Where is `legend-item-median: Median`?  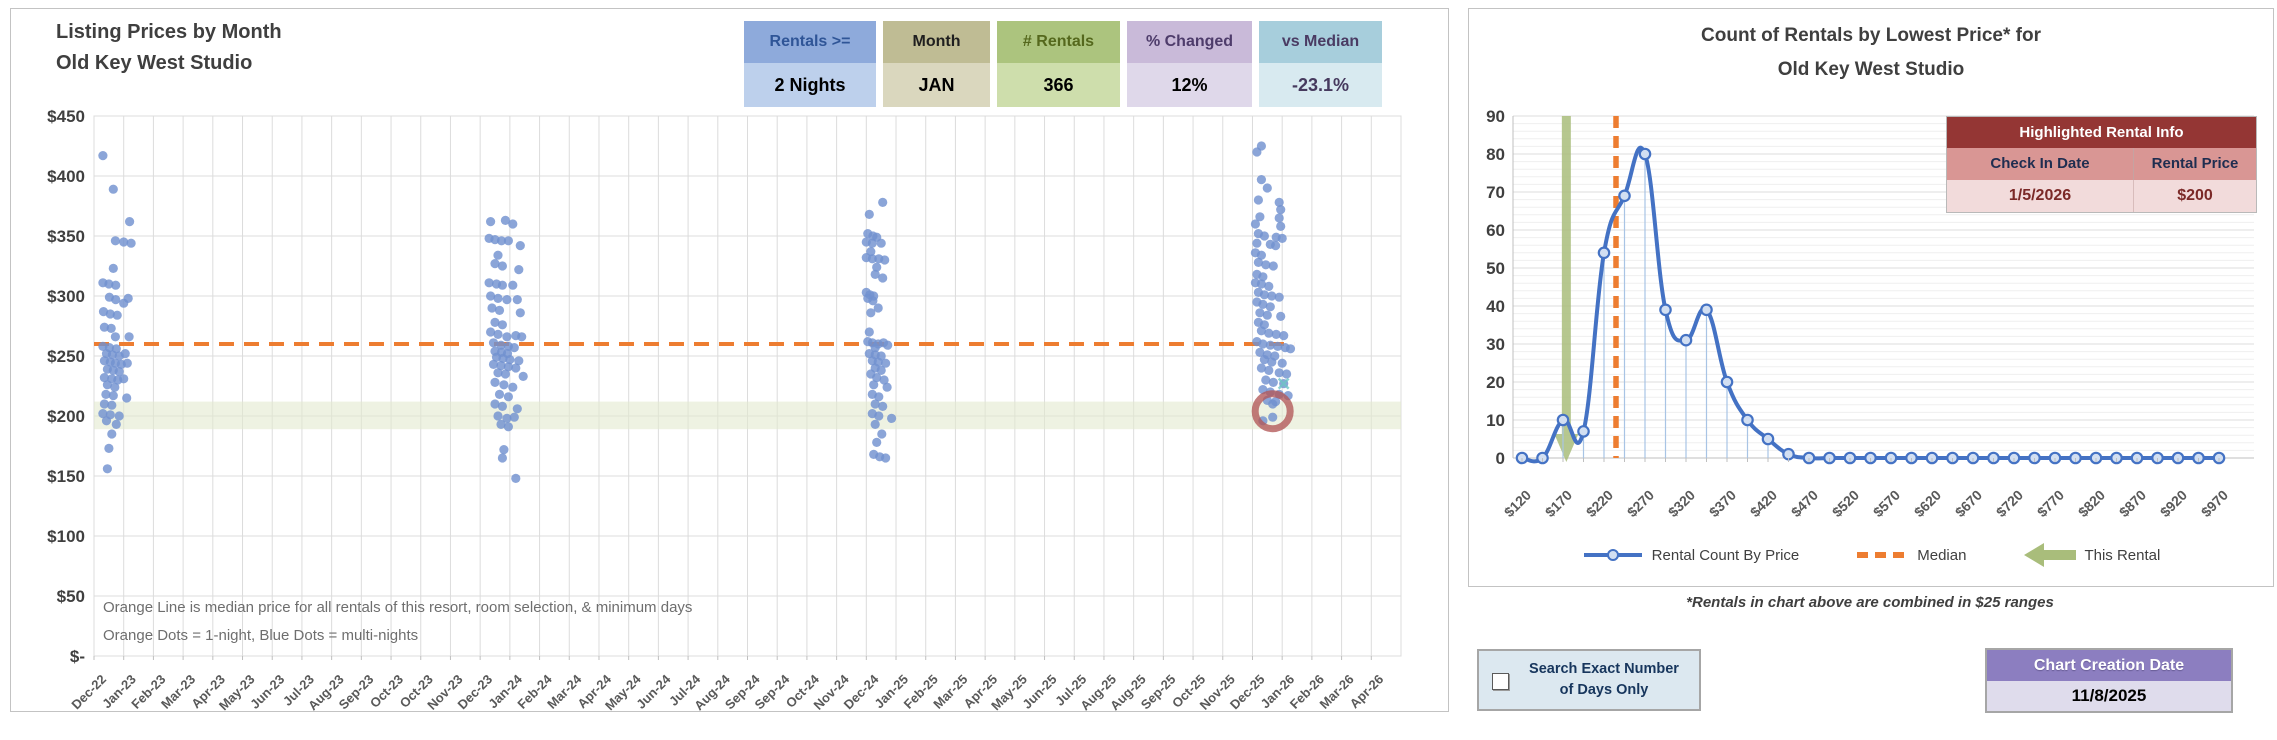 legend-item-median: Median is located at coordinates (1911, 555).